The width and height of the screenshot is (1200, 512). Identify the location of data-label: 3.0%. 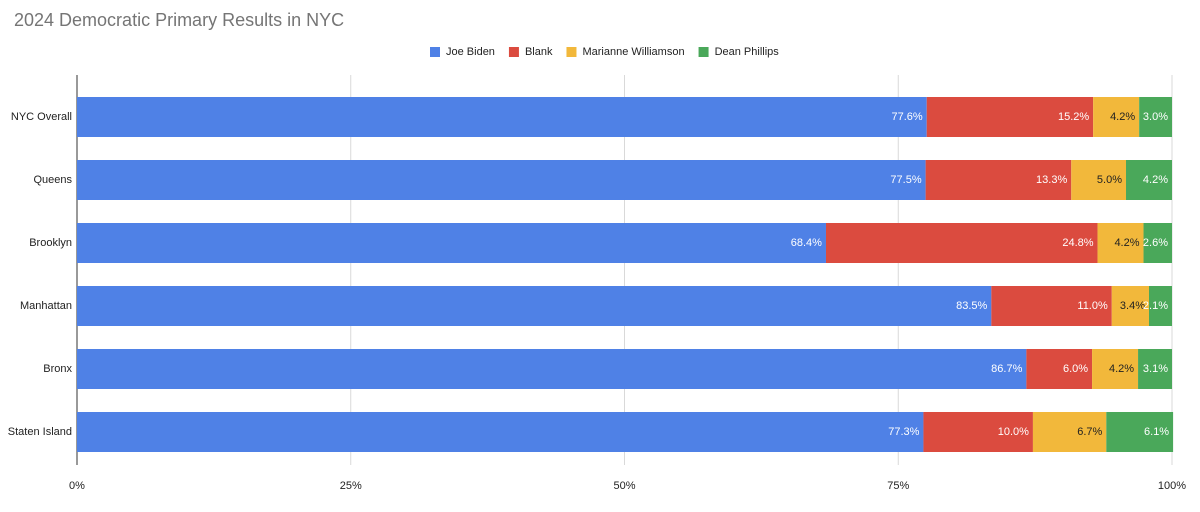
(1155, 117).